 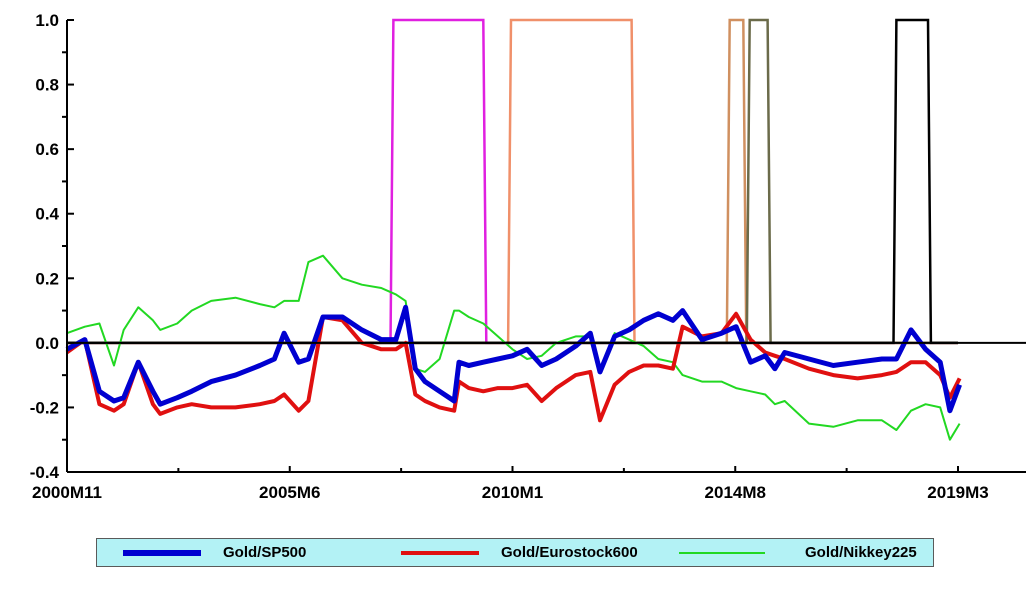 I want to click on legend-label-gold-sp500: Gold/SP500, so click(x=265, y=552).